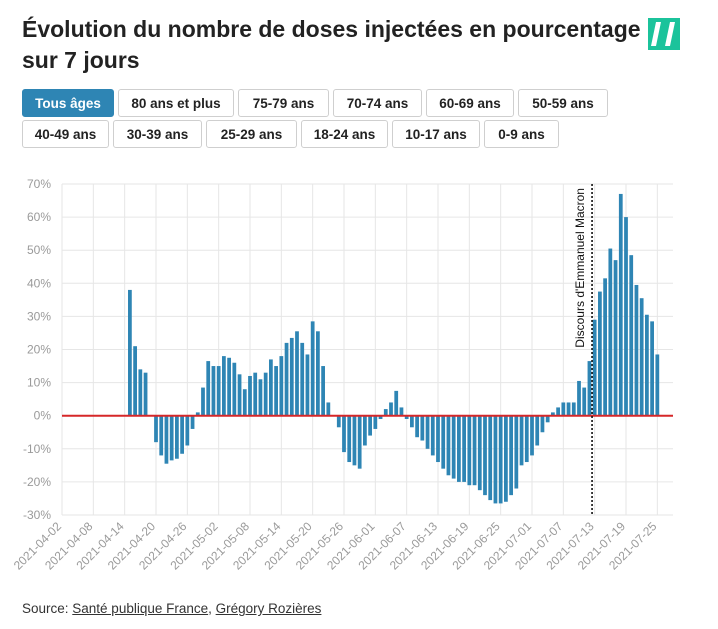 Image resolution: width=718 pixels, height=629 pixels. Describe the element at coordinates (580, 268) in the screenshot. I see `annotation-label: Discours d'Emmanuel Macron` at that location.